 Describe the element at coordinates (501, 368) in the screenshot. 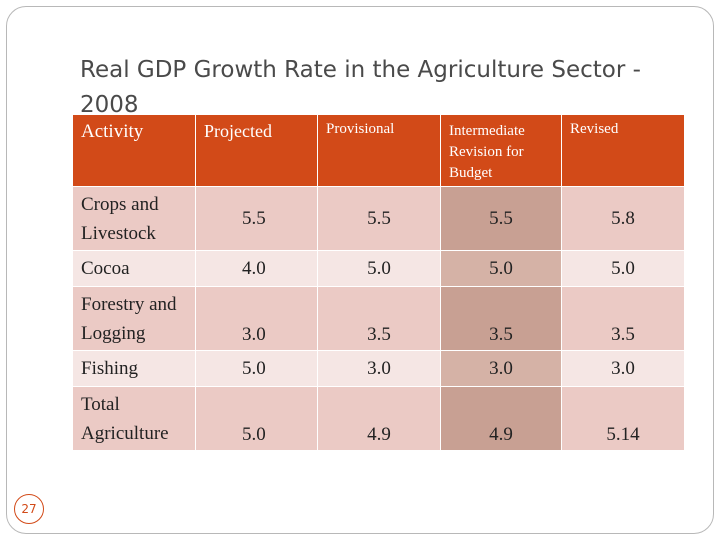

I see `intermediate-cell: 3.0` at that location.